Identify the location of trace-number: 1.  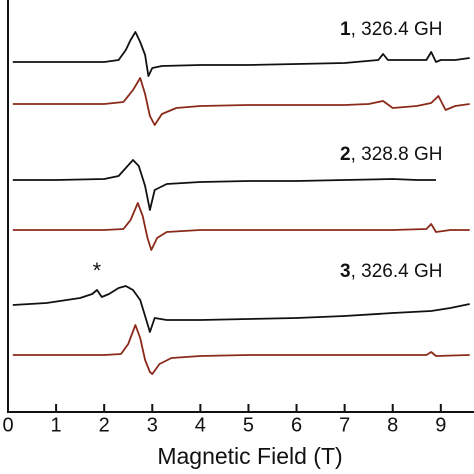
(345, 29).